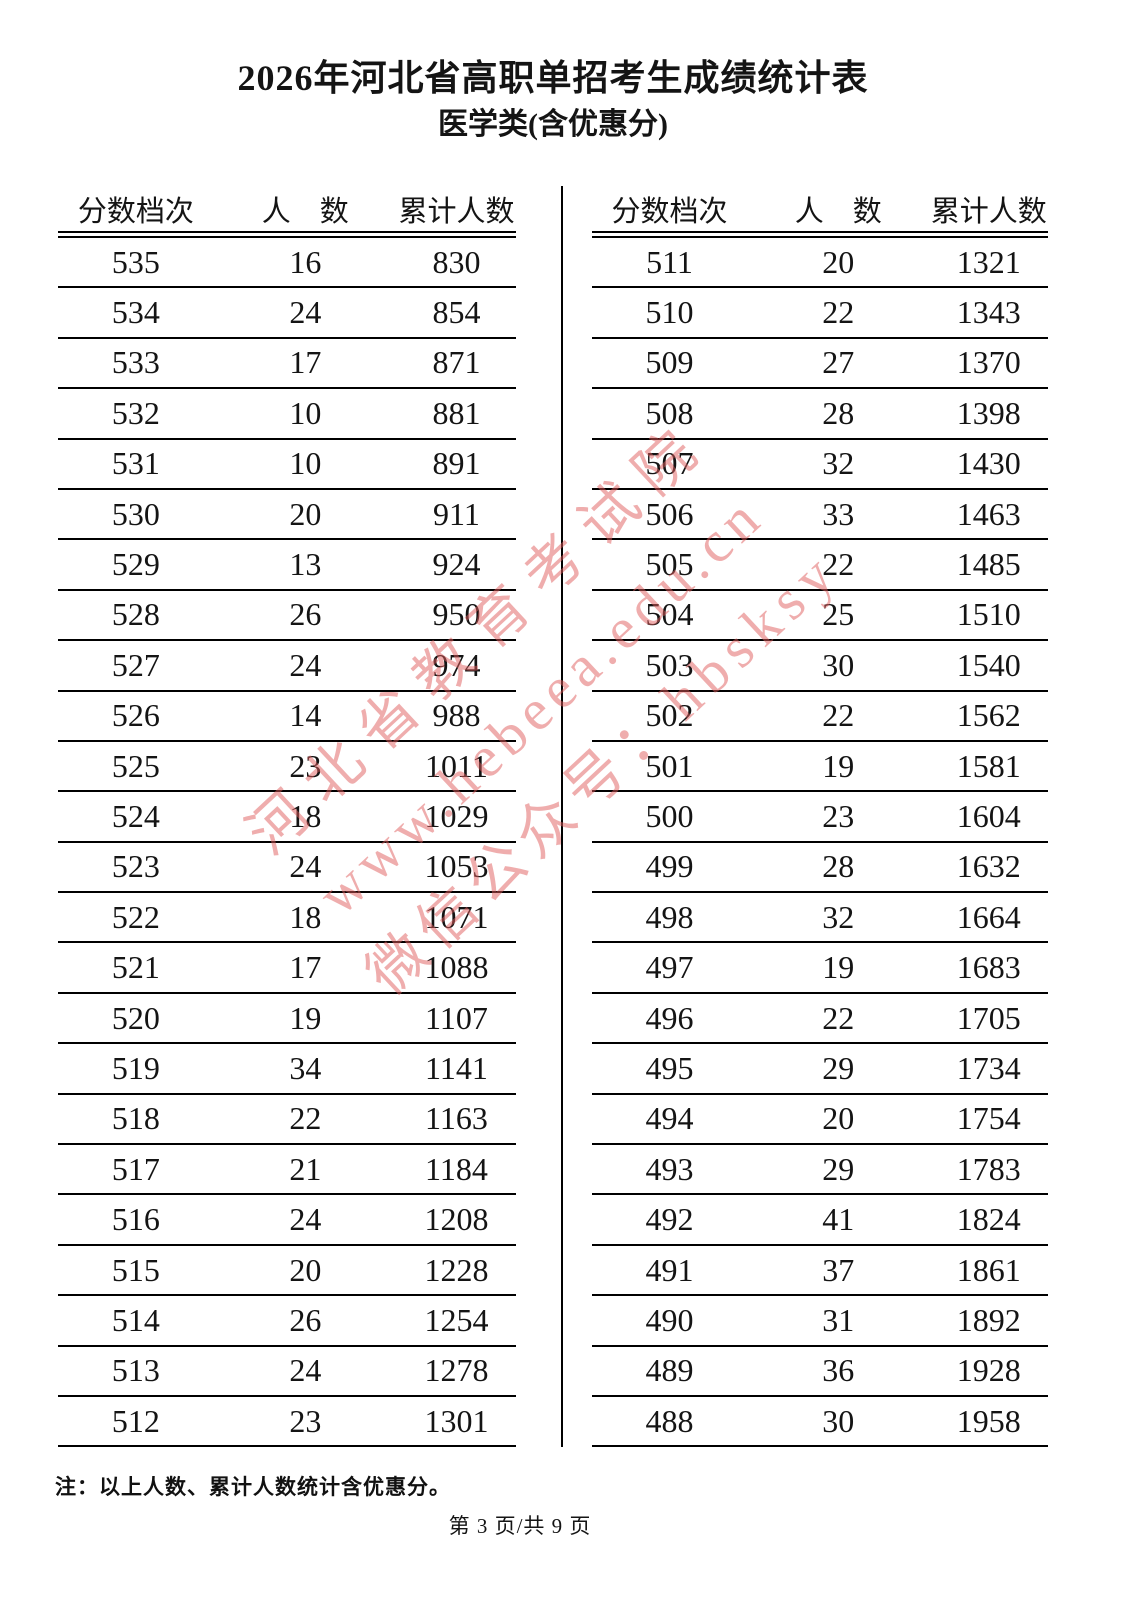  I want to click on count-cell: 13, so click(305, 564).